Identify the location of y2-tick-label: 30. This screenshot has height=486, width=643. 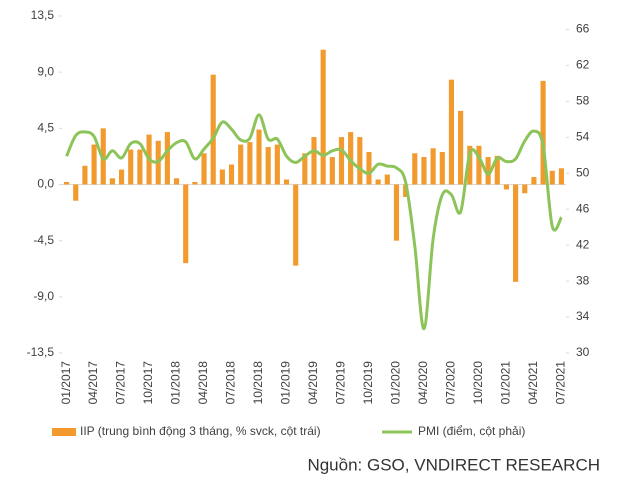
(583, 352).